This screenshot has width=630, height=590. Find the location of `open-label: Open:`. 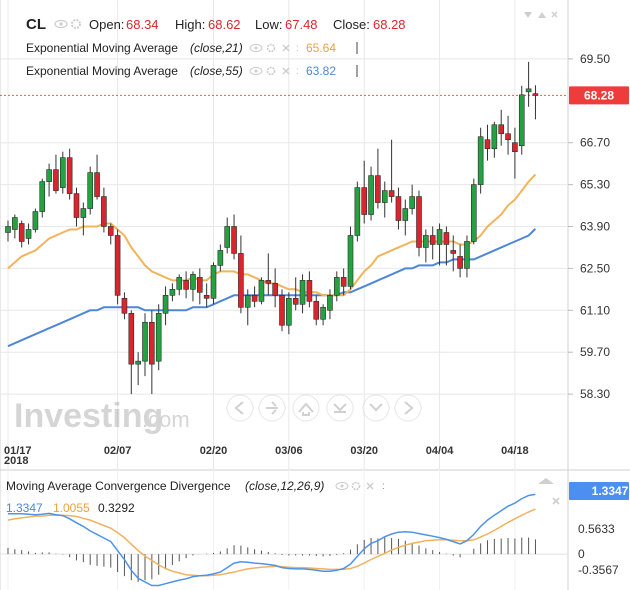

open-label: Open: is located at coordinates (106, 24).